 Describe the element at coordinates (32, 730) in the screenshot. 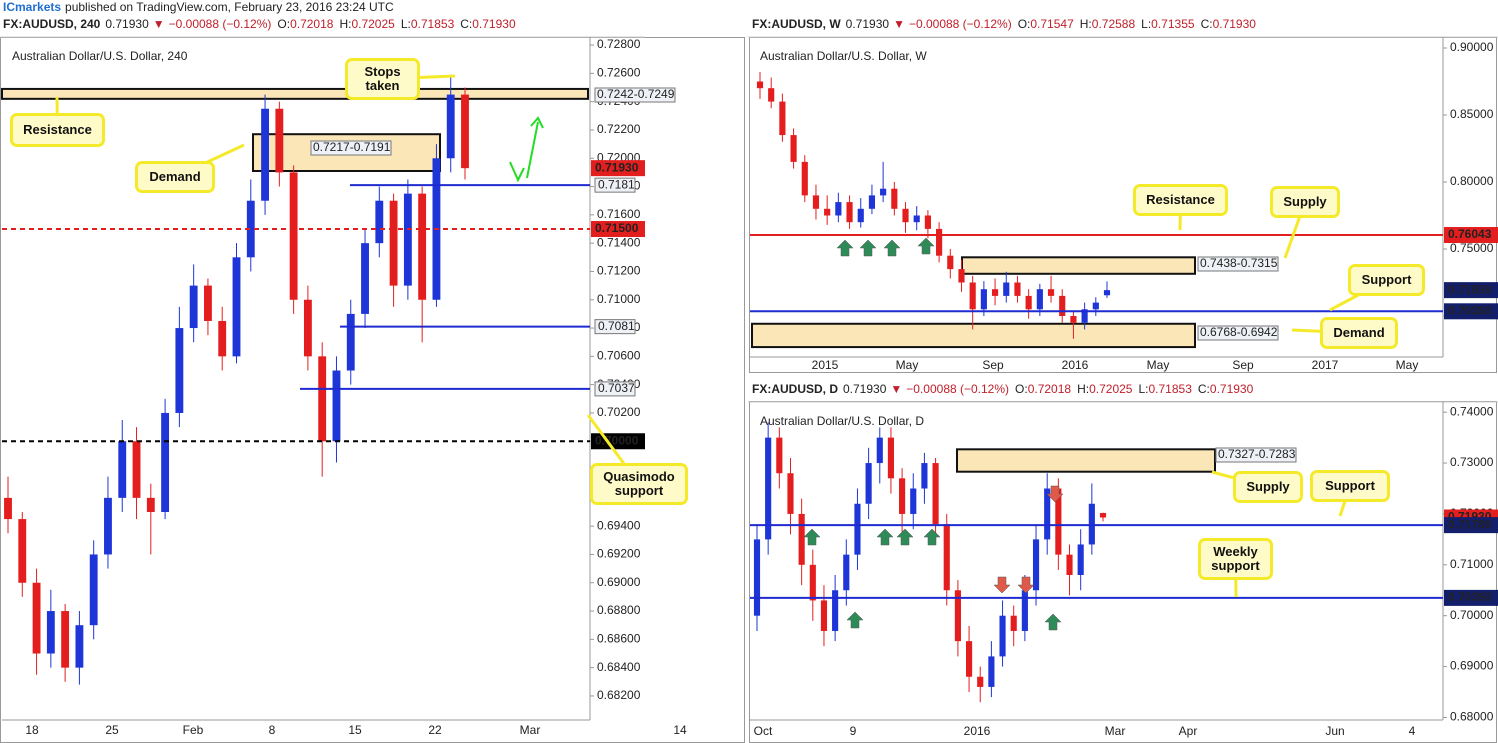

I see `x-tick-label: 18` at that location.